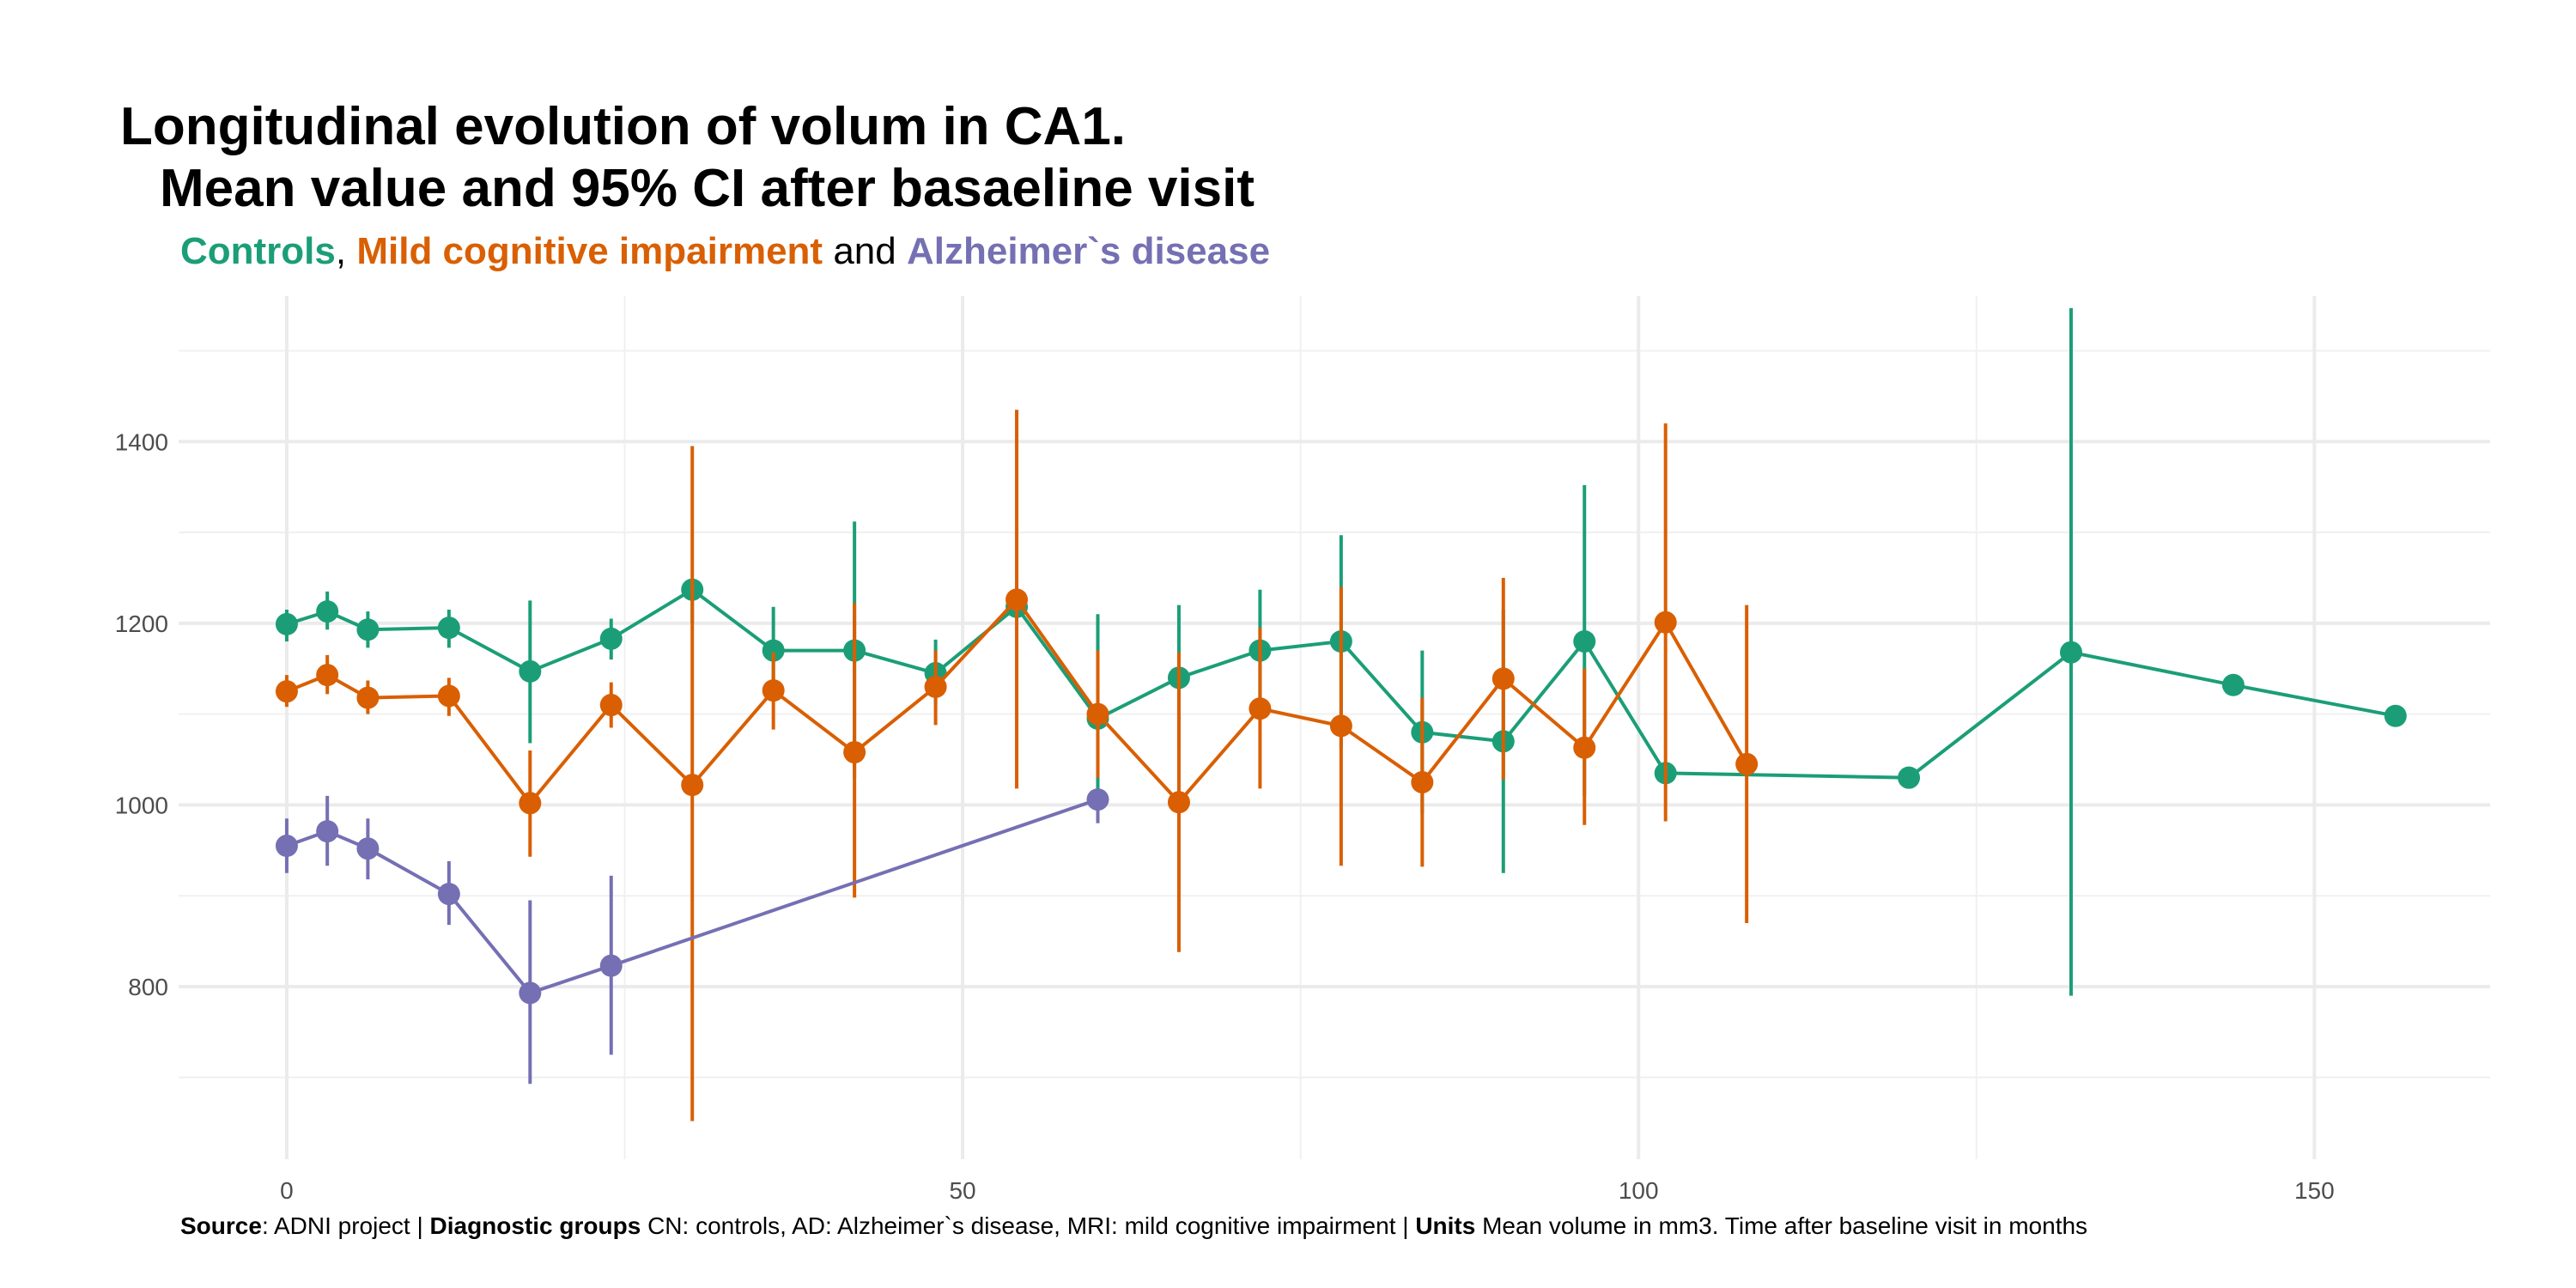 The width and height of the screenshot is (2576, 1288). What do you see at coordinates (1089, 251) in the screenshot?
I see `subtitle-ad: Alzheimer`s disease` at bounding box center [1089, 251].